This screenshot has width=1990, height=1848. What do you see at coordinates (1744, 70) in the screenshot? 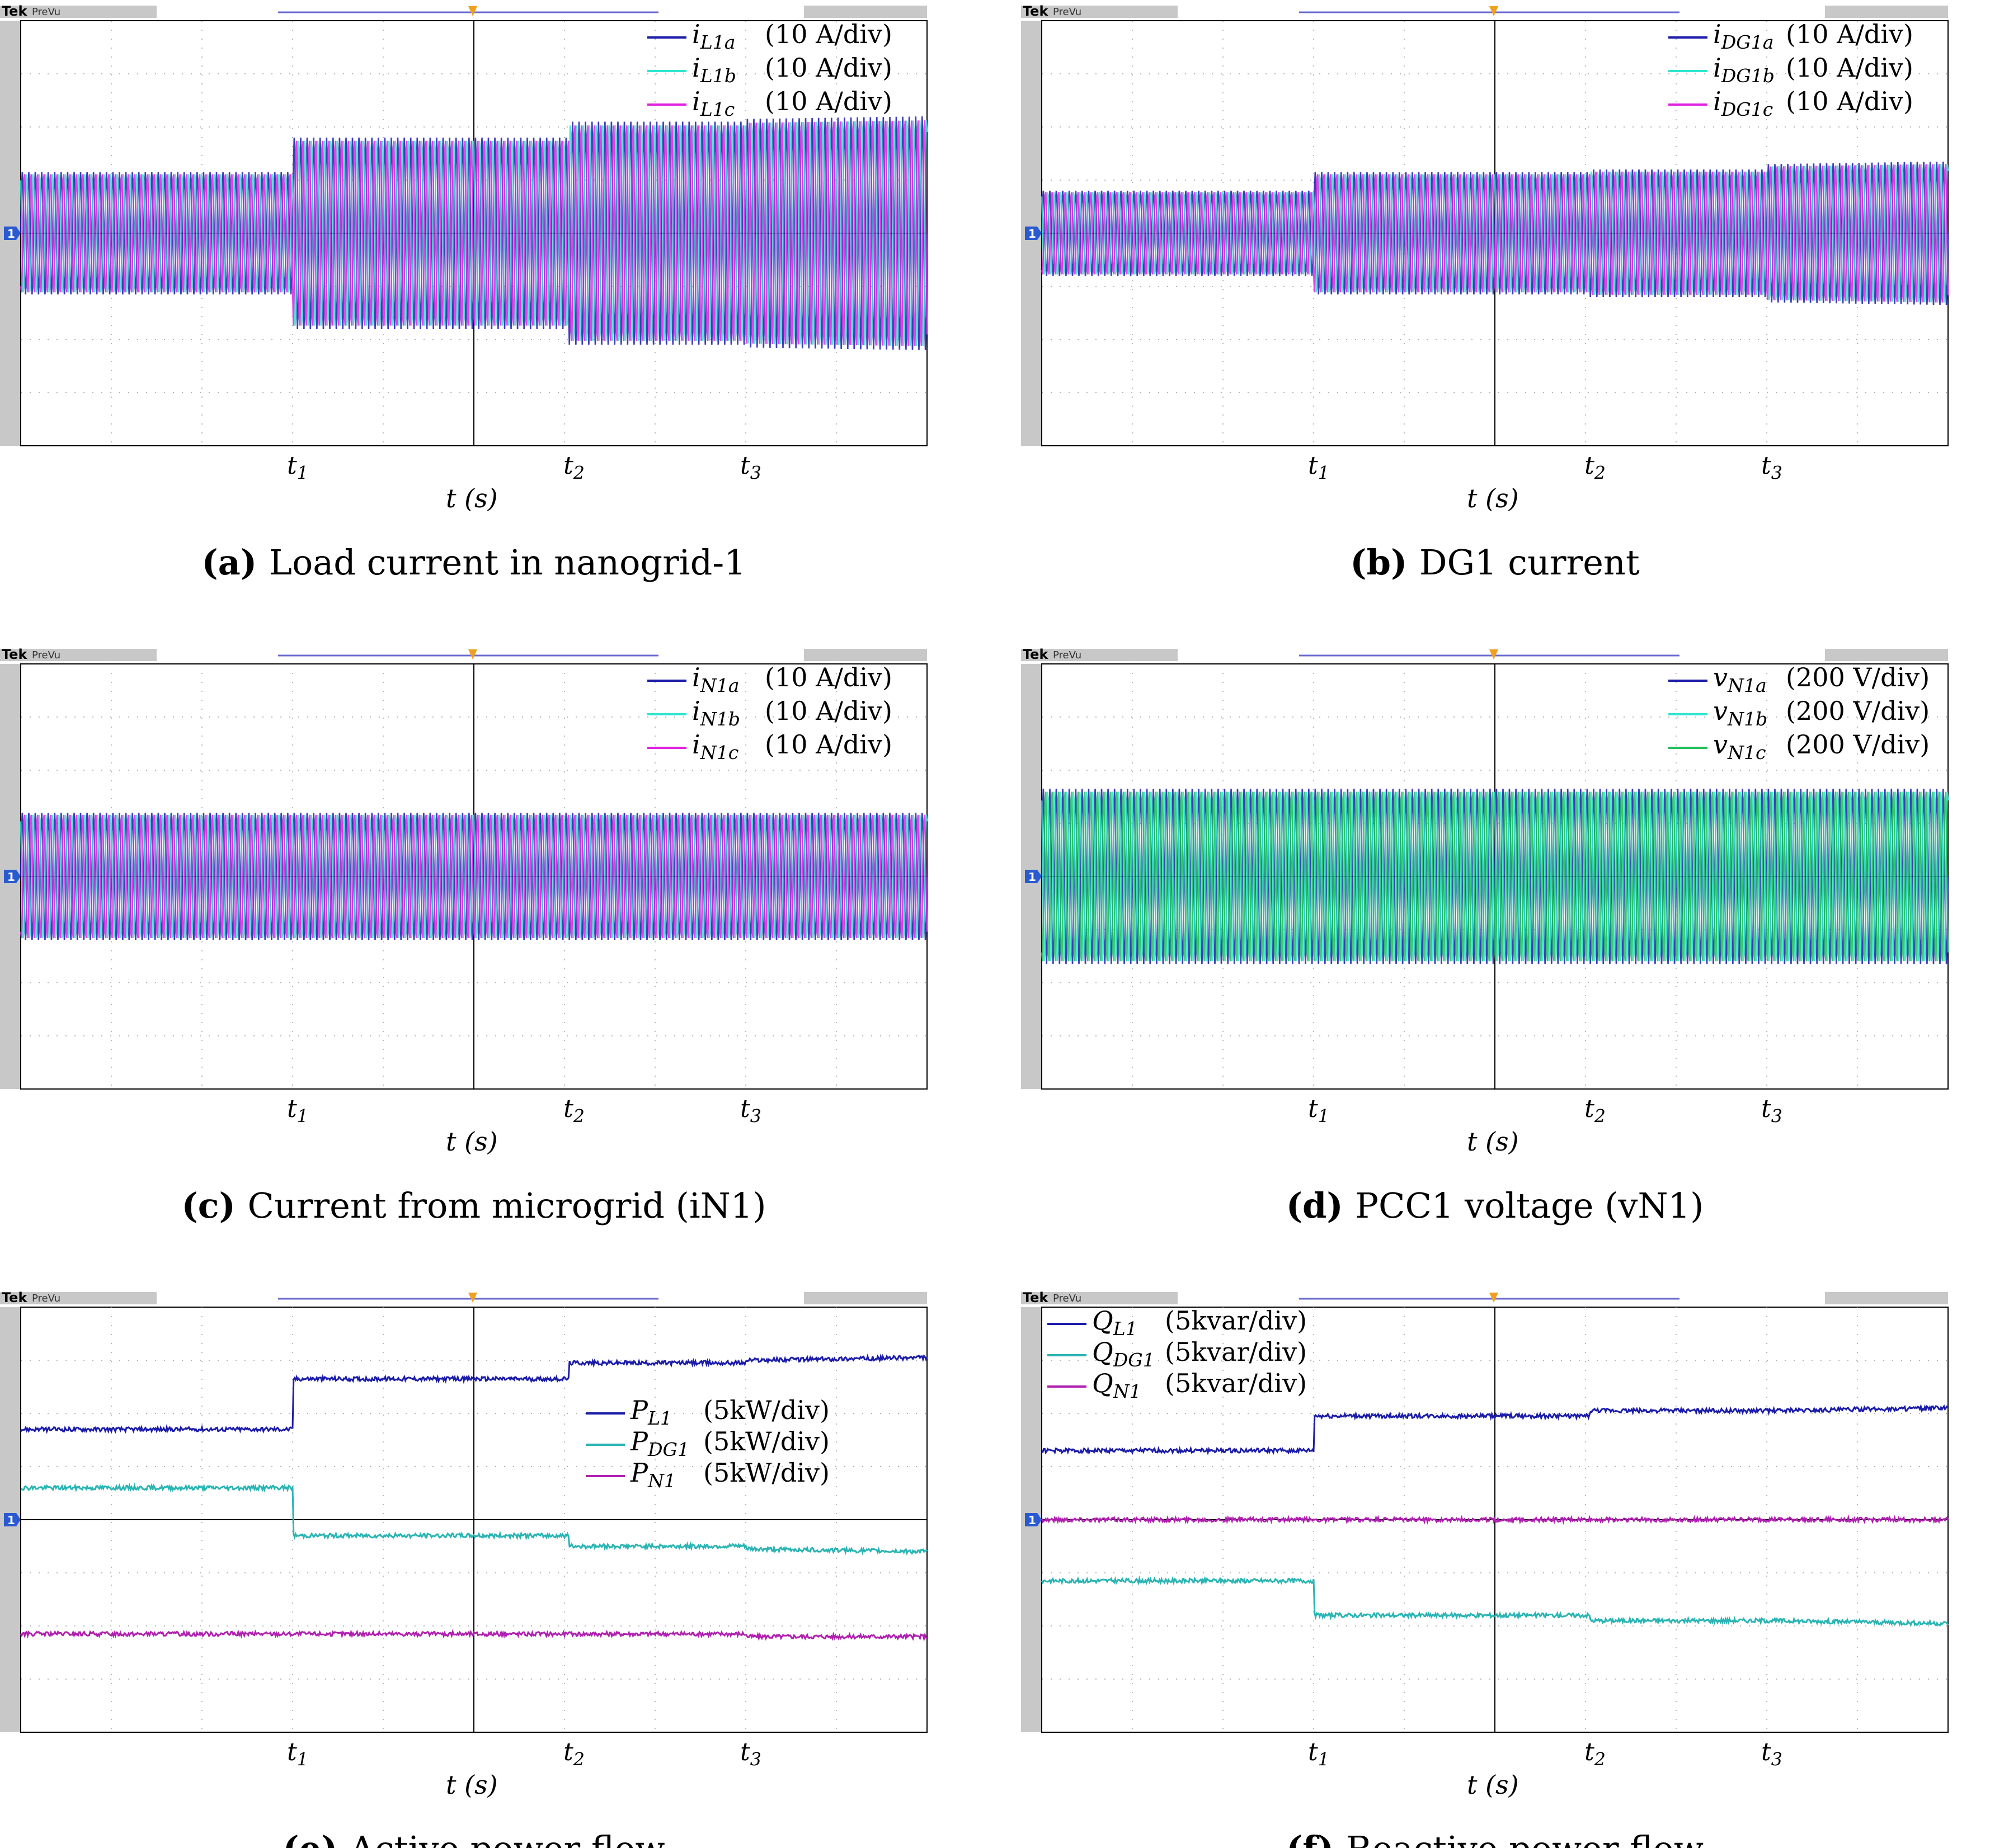
I see `legend-label-iDG1b: iDG1b` at bounding box center [1744, 70].